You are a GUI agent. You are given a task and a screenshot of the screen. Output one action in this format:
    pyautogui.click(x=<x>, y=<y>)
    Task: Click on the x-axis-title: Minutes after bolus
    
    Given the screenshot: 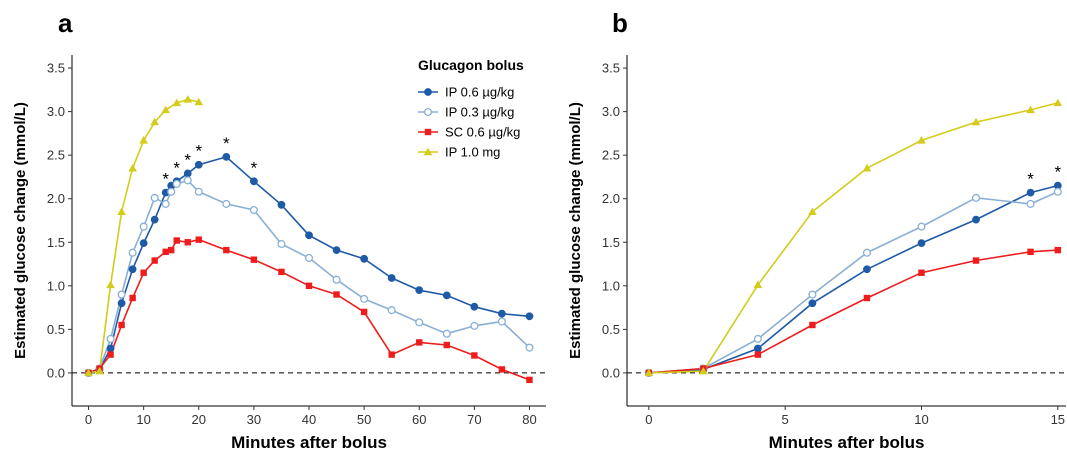 What is the action you would take?
    pyautogui.click(x=847, y=442)
    